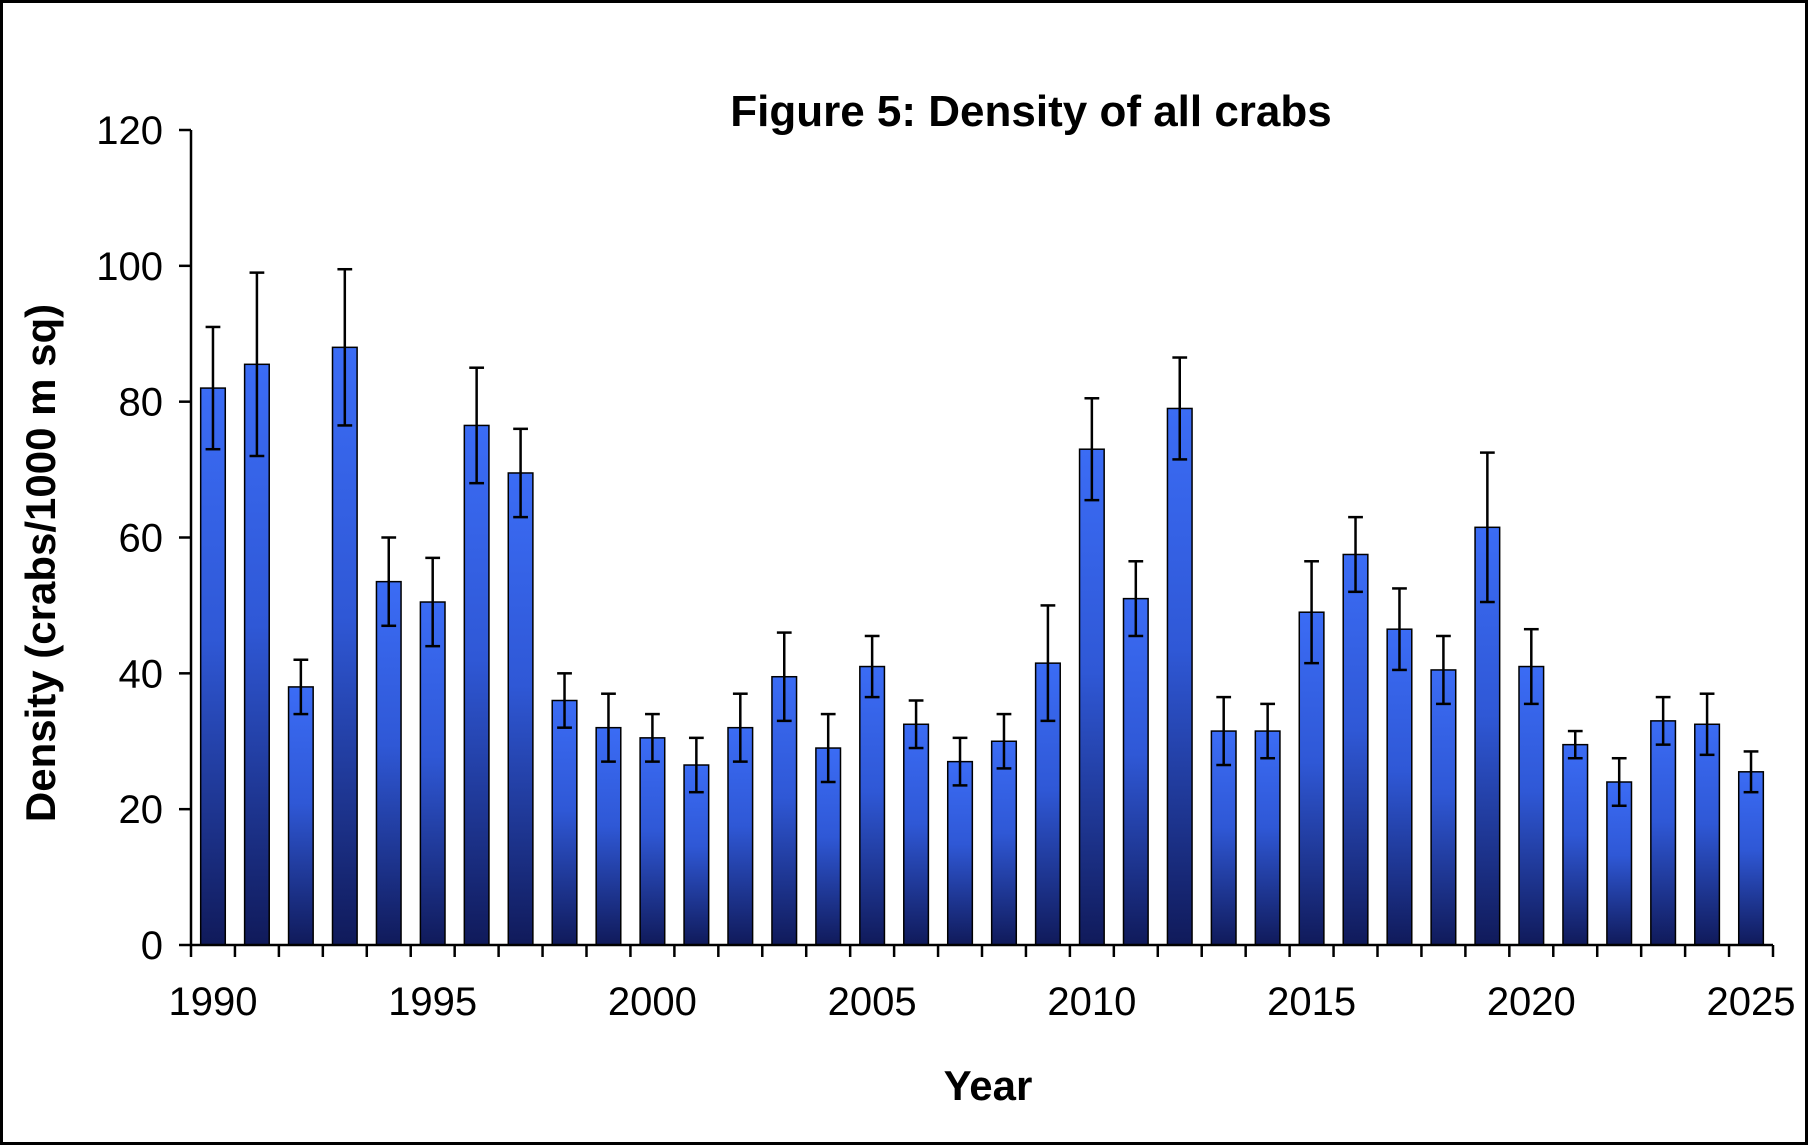  I want to click on bar-1997, so click(520, 709).